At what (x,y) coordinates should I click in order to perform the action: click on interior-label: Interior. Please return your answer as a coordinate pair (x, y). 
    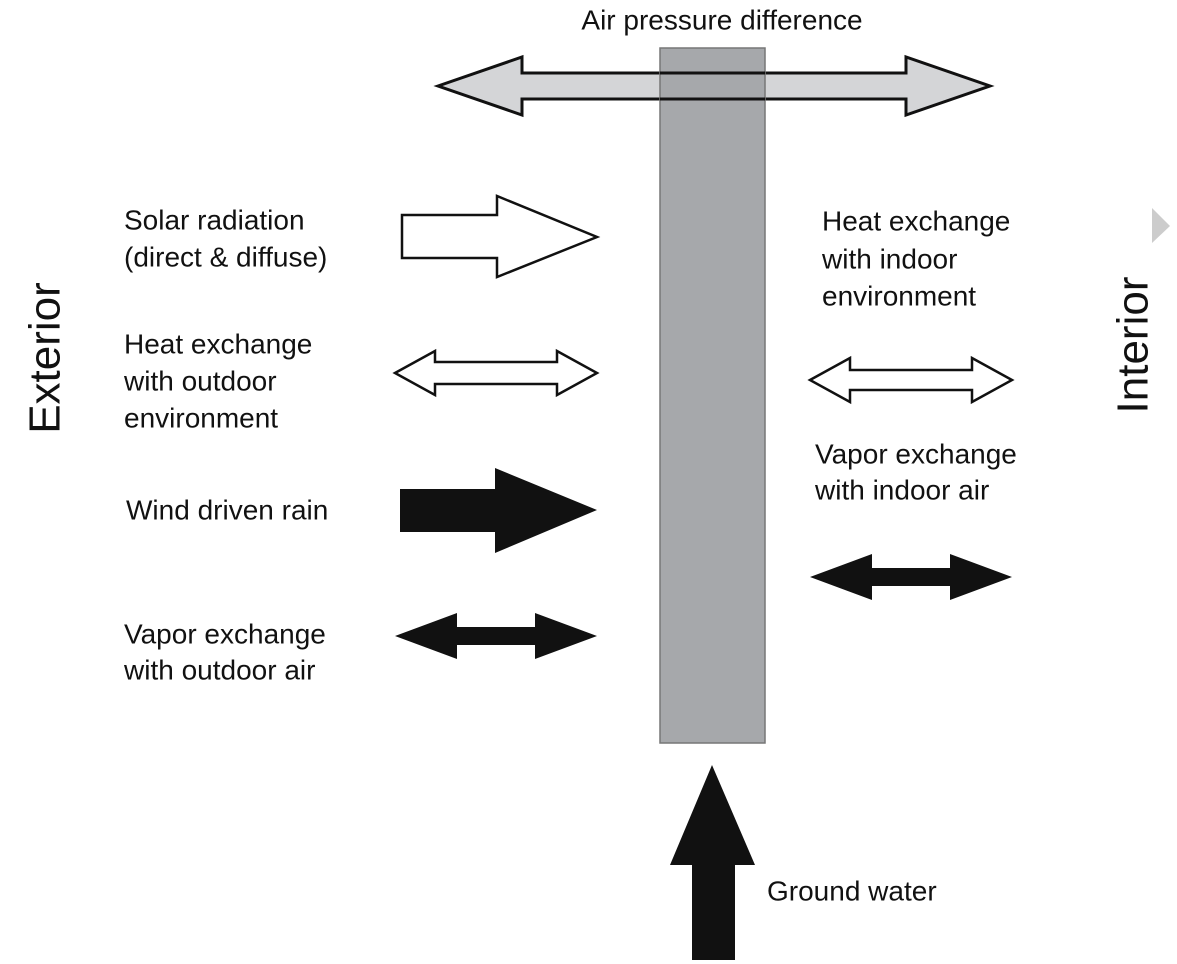
    Looking at the image, I should click on (1133, 345).